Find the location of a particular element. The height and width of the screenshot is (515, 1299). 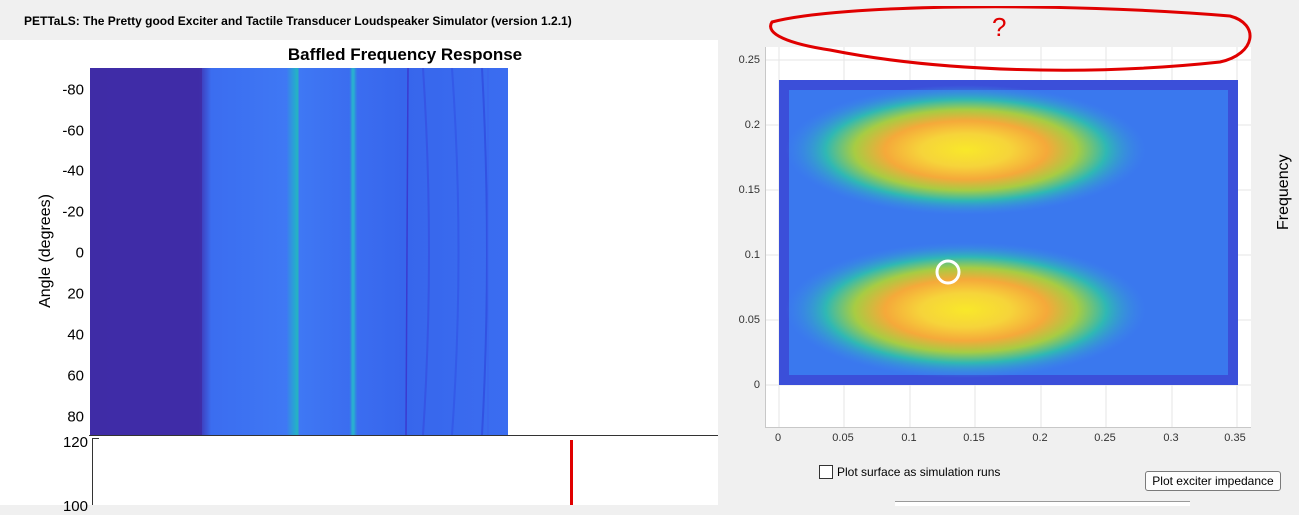

plot2-y-tick: 100 is located at coordinates (75, 506).